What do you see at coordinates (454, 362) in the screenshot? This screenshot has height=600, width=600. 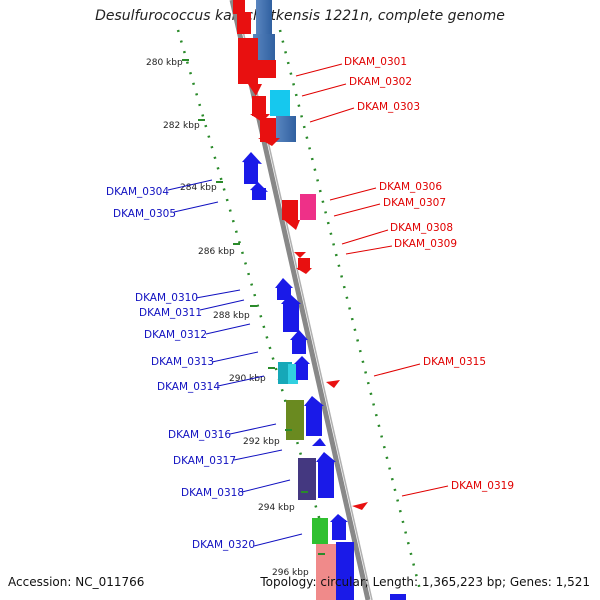 I see `gene-label: DKAM_0315` at bounding box center [454, 362].